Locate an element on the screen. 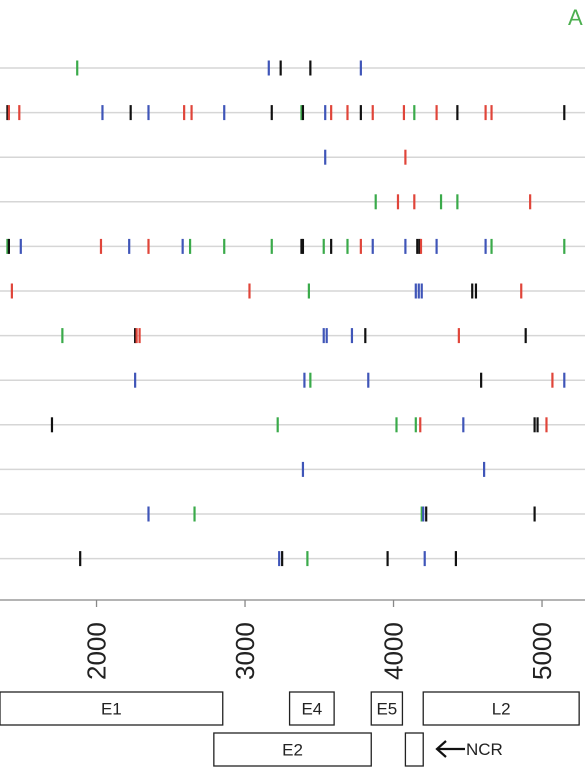  gene-label: E5 is located at coordinates (386, 709).